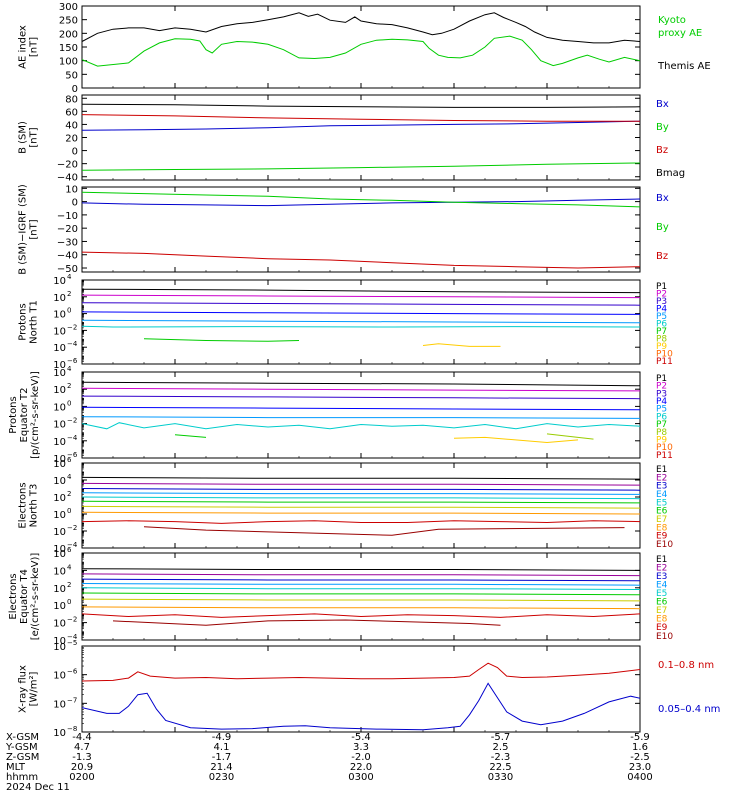  I want to click on legend-entry: proxy AE, so click(680, 33).